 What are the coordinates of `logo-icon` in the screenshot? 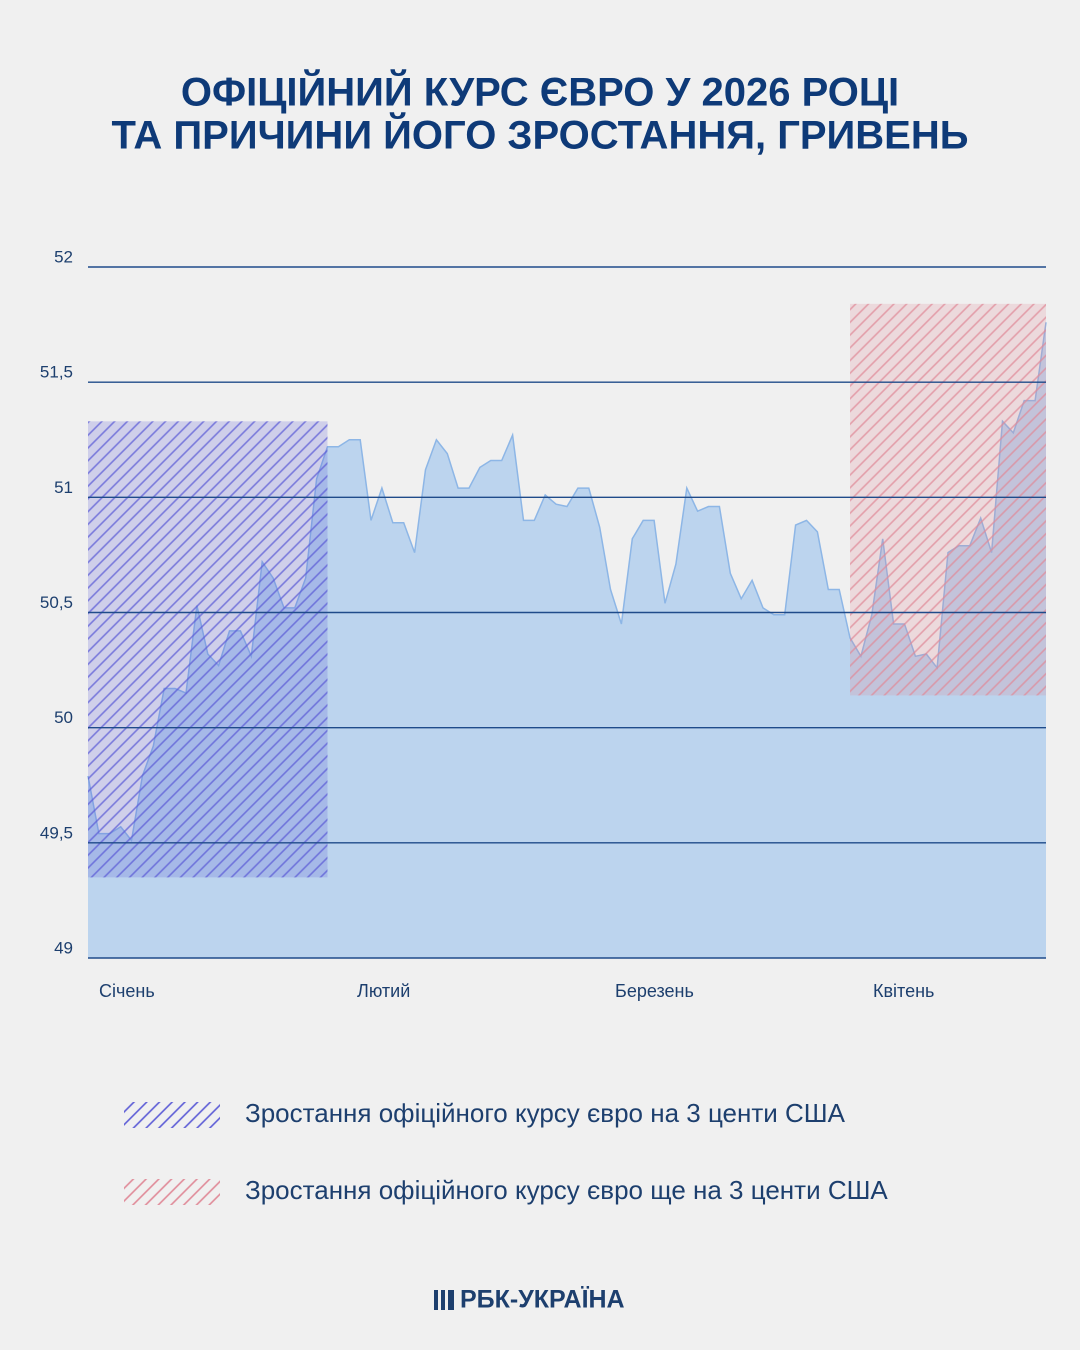 It's located at (444, 1300).